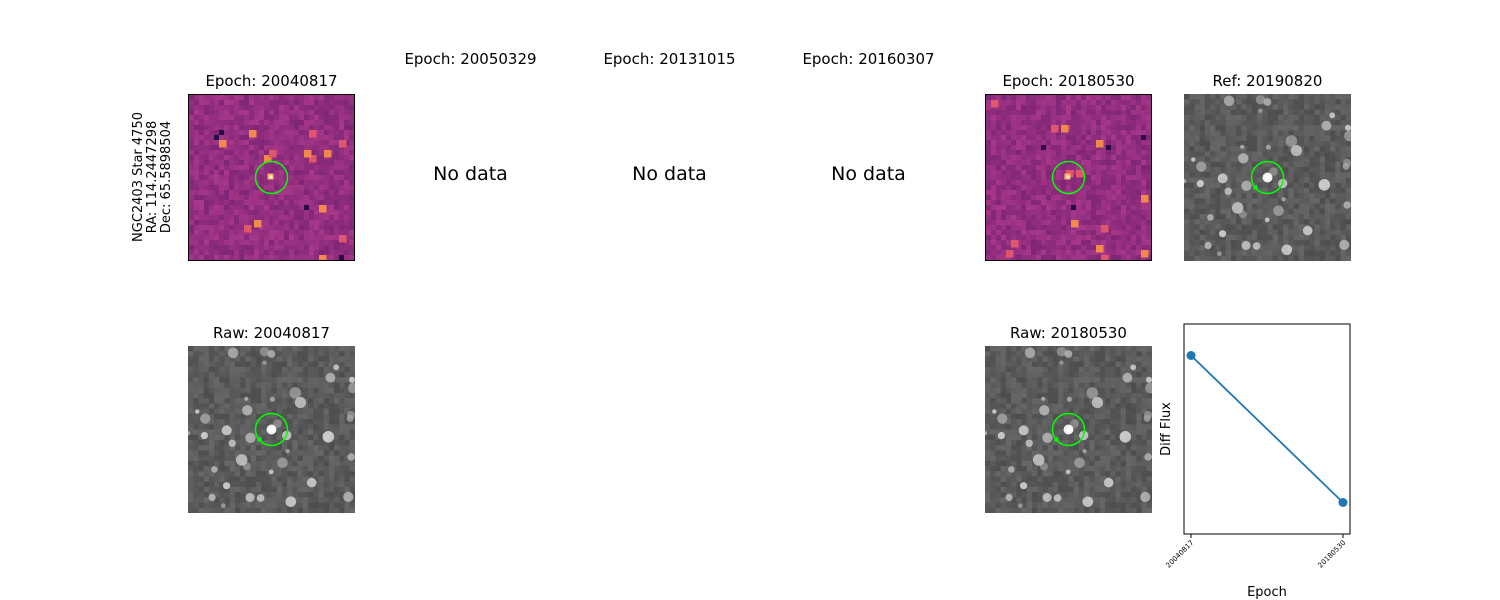 This screenshot has height=600, width=1500. I want to click on x-tick-label: 20180530, so click(1332, 554).